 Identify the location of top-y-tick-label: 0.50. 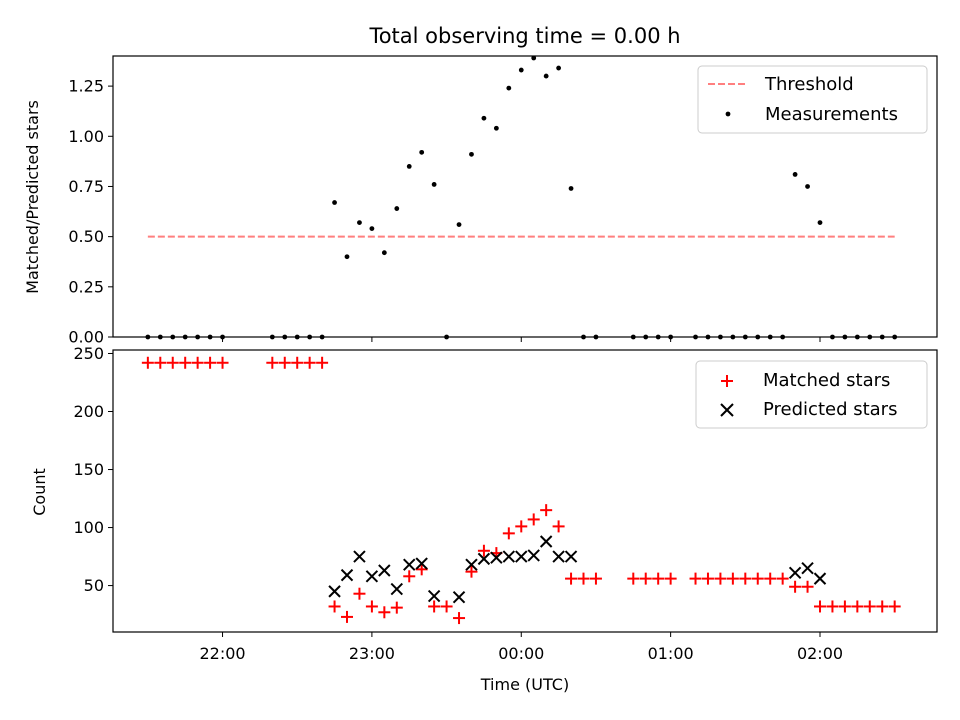
(86, 236).